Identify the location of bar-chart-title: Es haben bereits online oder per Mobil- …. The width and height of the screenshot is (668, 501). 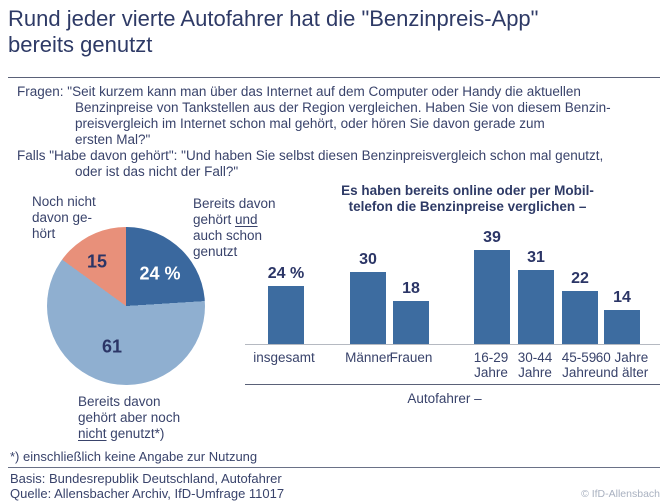
(467, 198).